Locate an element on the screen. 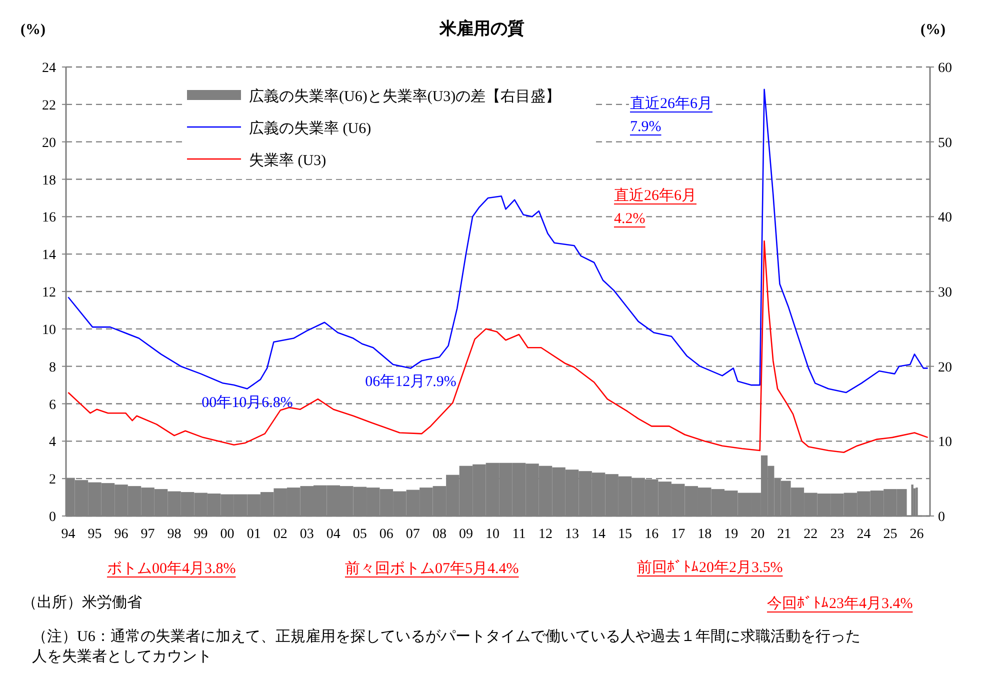 Image resolution: width=984 pixels, height=692 pixels. x-tick-label: 08 is located at coordinates (439, 534).